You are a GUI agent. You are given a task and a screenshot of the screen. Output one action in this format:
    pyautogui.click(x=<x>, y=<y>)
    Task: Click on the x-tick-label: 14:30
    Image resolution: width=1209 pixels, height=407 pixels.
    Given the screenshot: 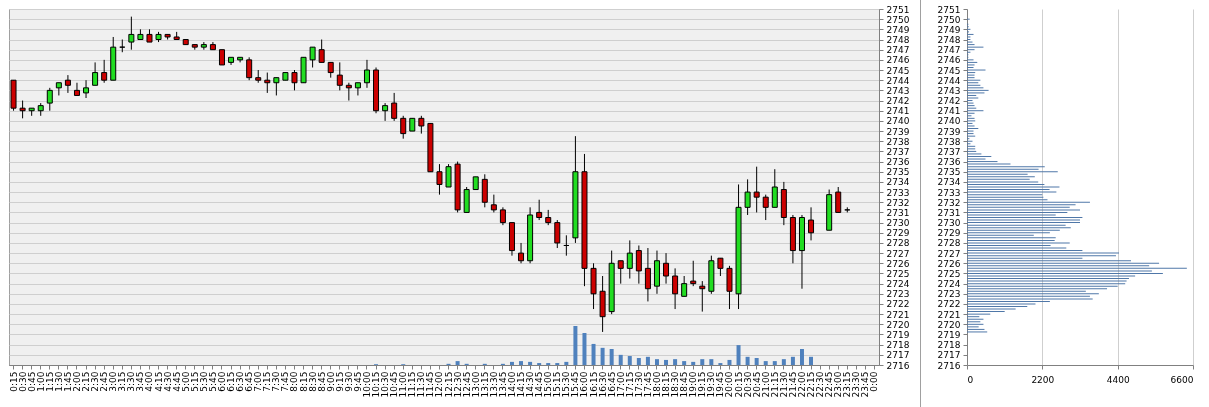 What is the action you would take?
    pyautogui.click(x=530, y=384)
    